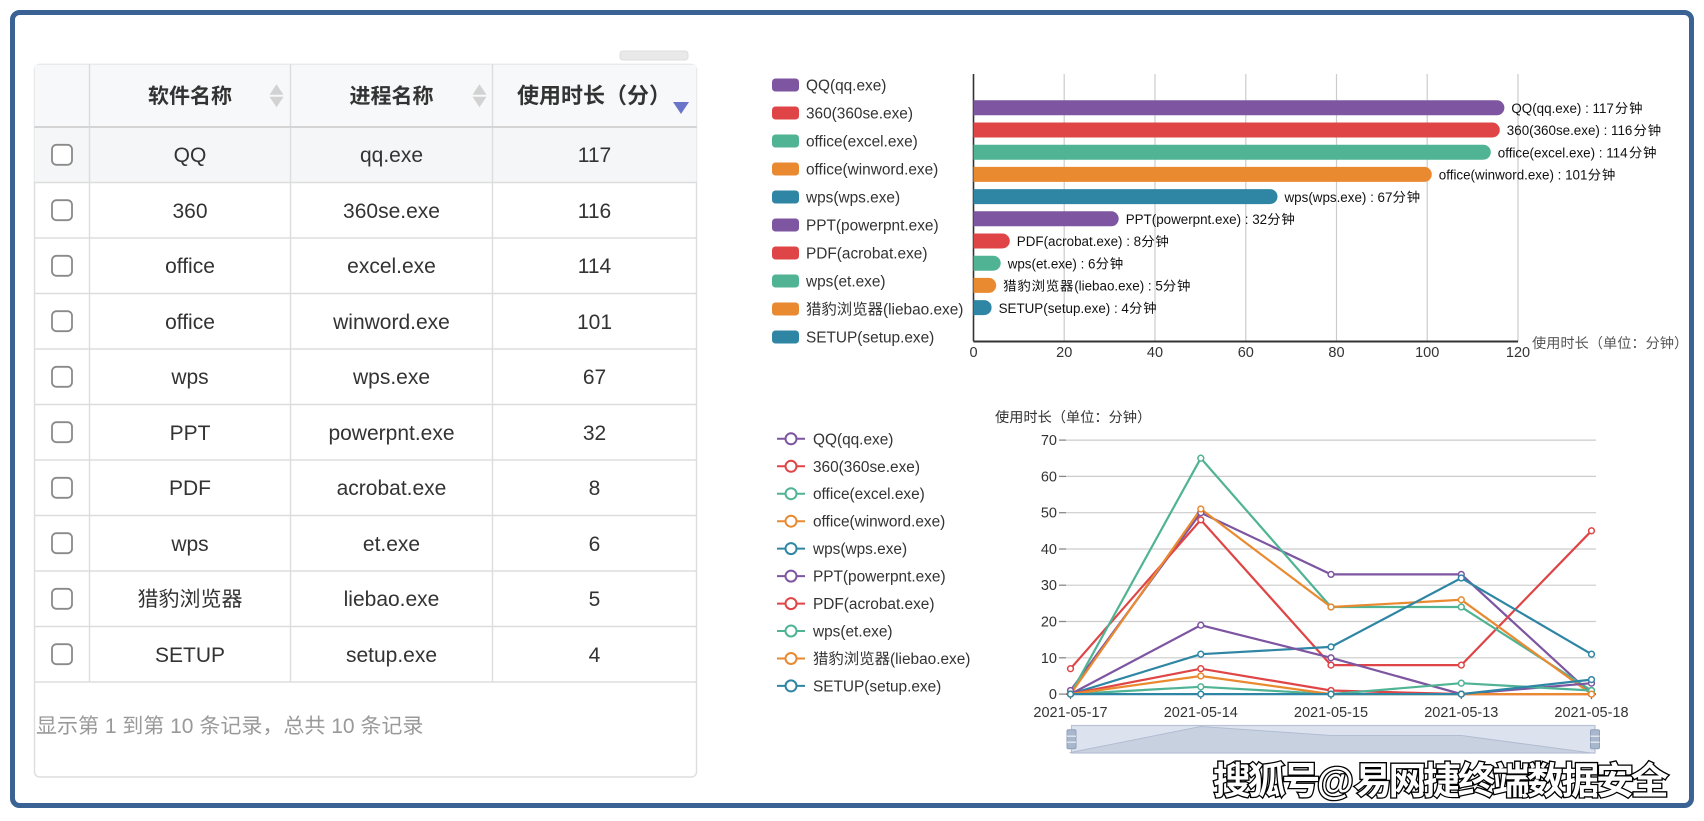 This screenshot has width=1704, height=821. What do you see at coordinates (391, 211) in the screenshot?
I see `svg-text: 360se.exe` at bounding box center [391, 211].